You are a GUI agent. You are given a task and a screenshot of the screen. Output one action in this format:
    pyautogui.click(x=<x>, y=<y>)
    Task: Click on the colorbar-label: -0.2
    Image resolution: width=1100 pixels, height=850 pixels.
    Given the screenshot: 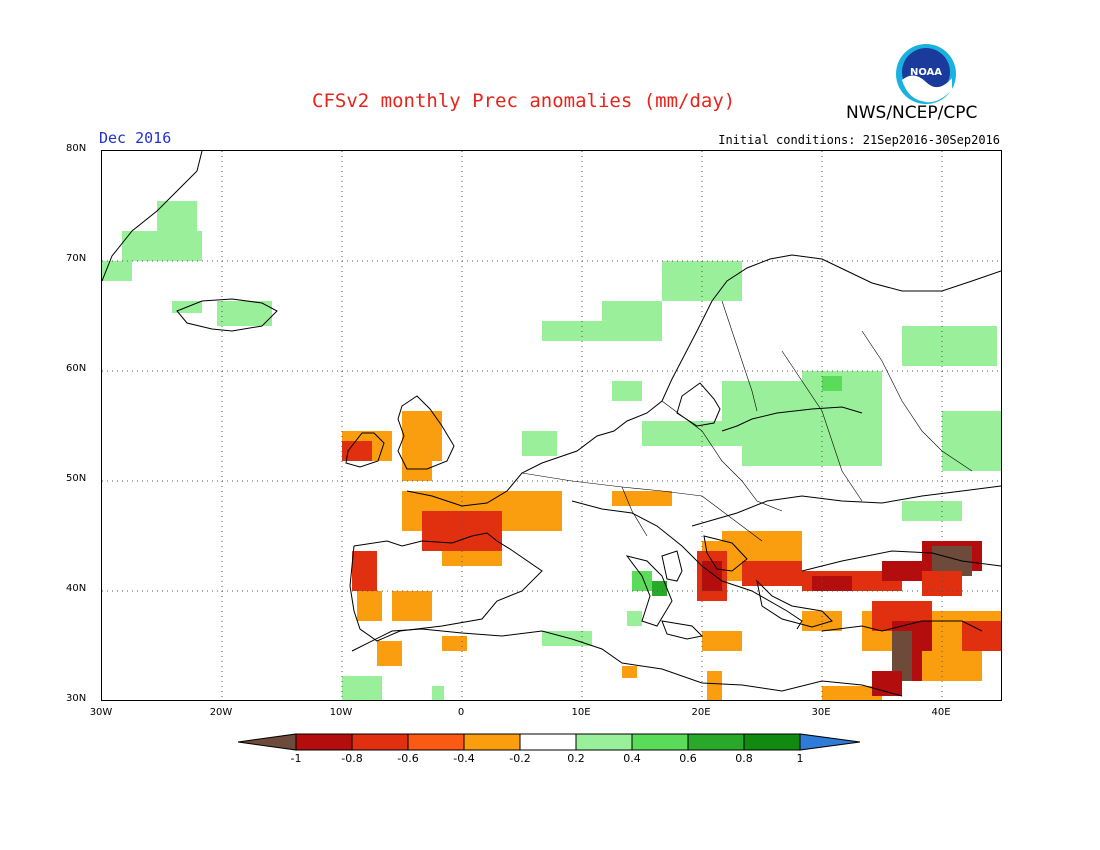 What is the action you would take?
    pyautogui.click(x=520, y=758)
    